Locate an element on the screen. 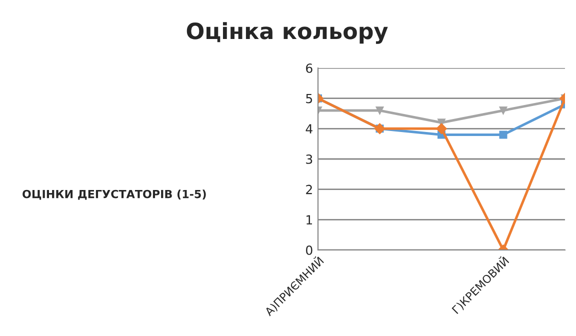  y-tick-label: 2 is located at coordinates (309, 189).